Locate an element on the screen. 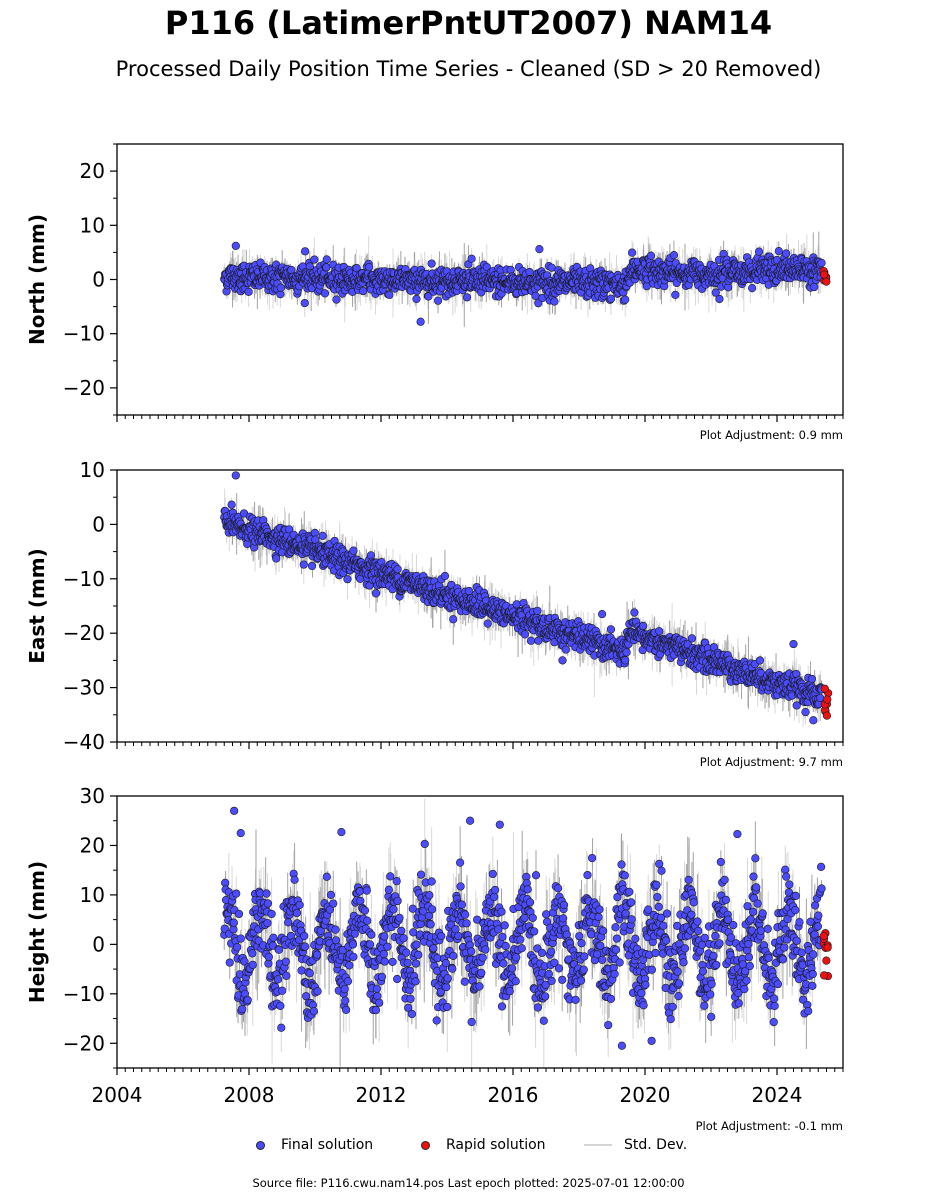 The height and width of the screenshot is (1200, 937). y-tick-label: 10 is located at coordinates (92, 225).